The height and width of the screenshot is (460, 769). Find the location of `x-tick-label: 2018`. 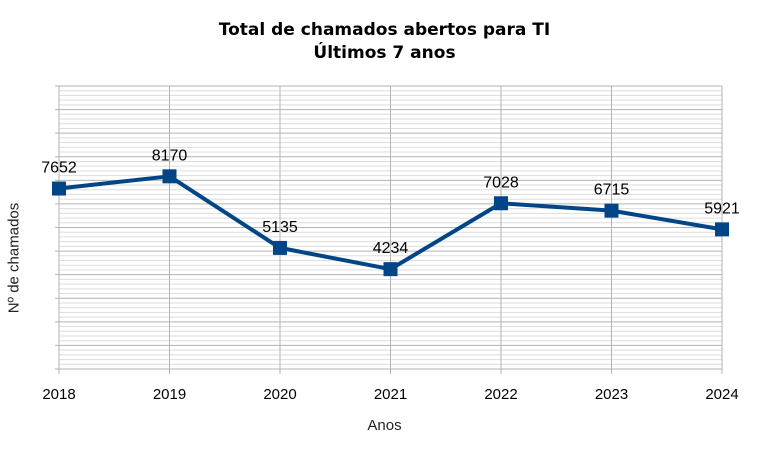

x-tick-label: 2018 is located at coordinates (58, 394).